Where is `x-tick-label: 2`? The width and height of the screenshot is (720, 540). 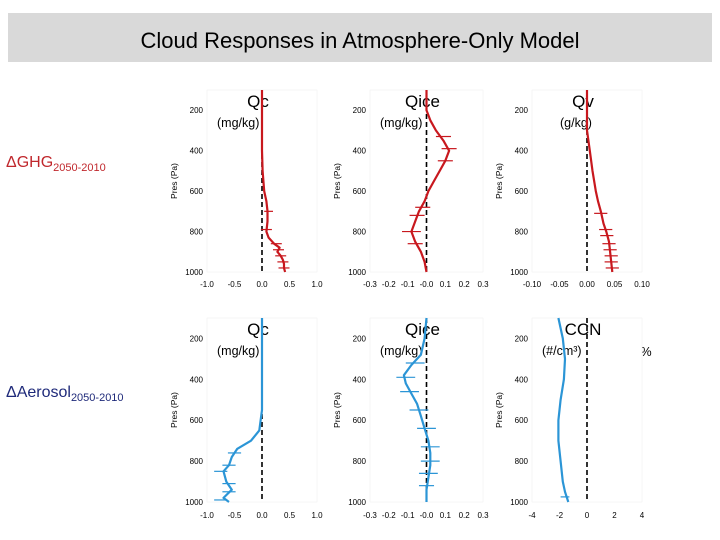 x-tick-label: 2 is located at coordinates (614, 515).